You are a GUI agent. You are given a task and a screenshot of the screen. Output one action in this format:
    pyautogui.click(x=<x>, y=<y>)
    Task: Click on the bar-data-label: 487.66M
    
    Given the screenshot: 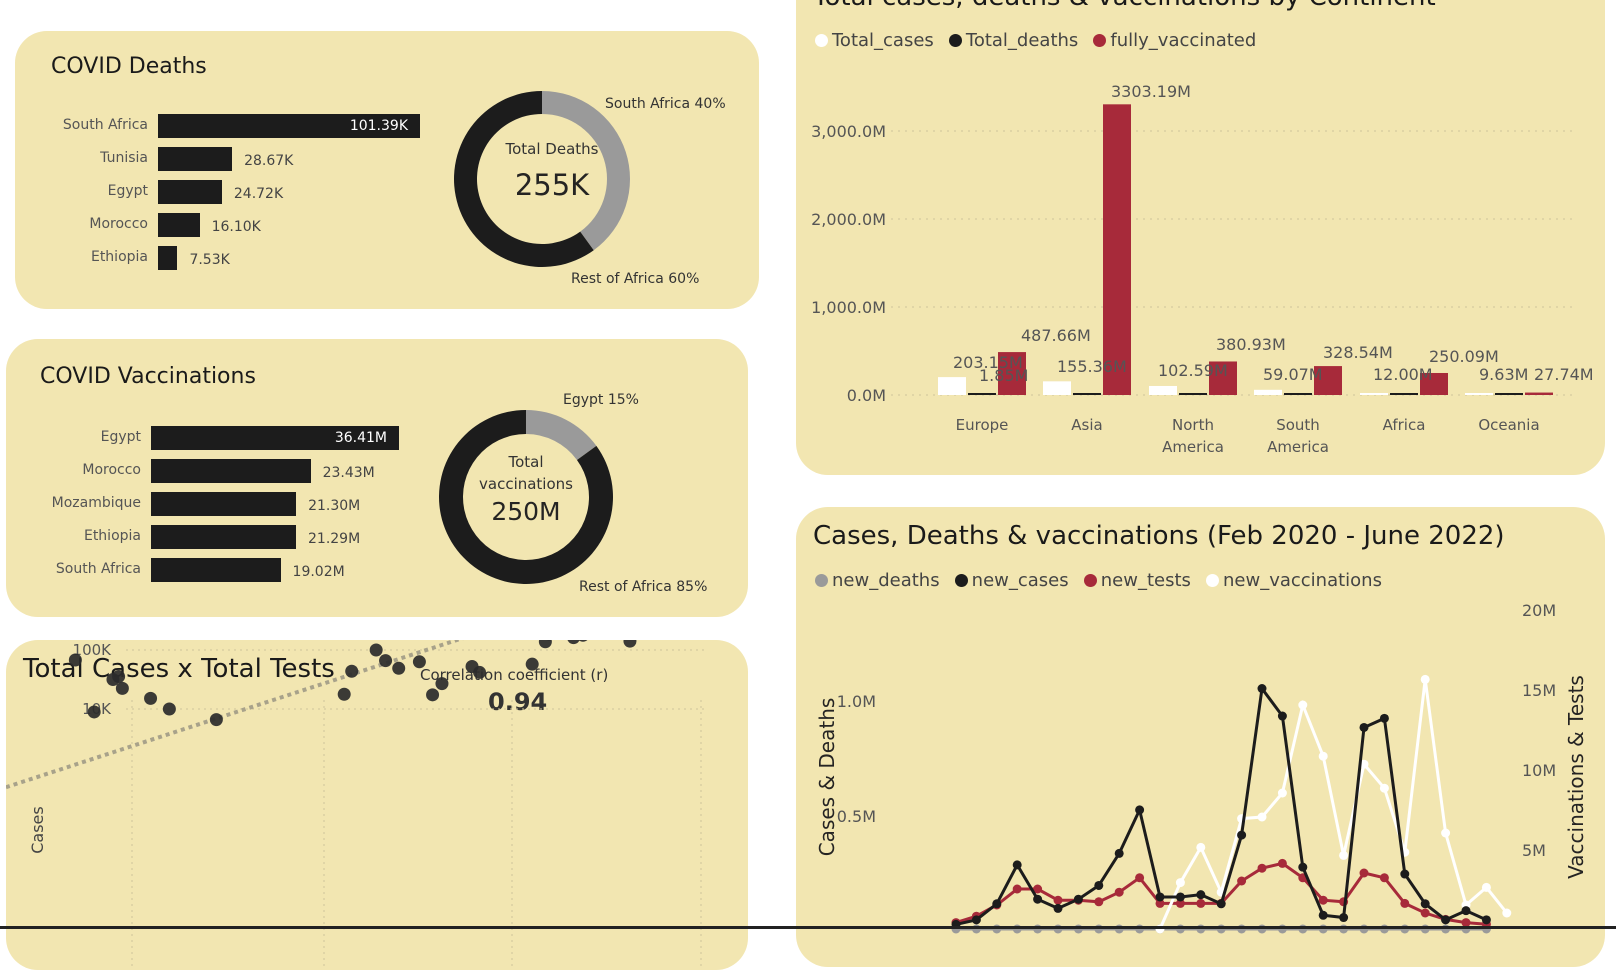 What is the action you would take?
    pyautogui.click(x=1056, y=335)
    